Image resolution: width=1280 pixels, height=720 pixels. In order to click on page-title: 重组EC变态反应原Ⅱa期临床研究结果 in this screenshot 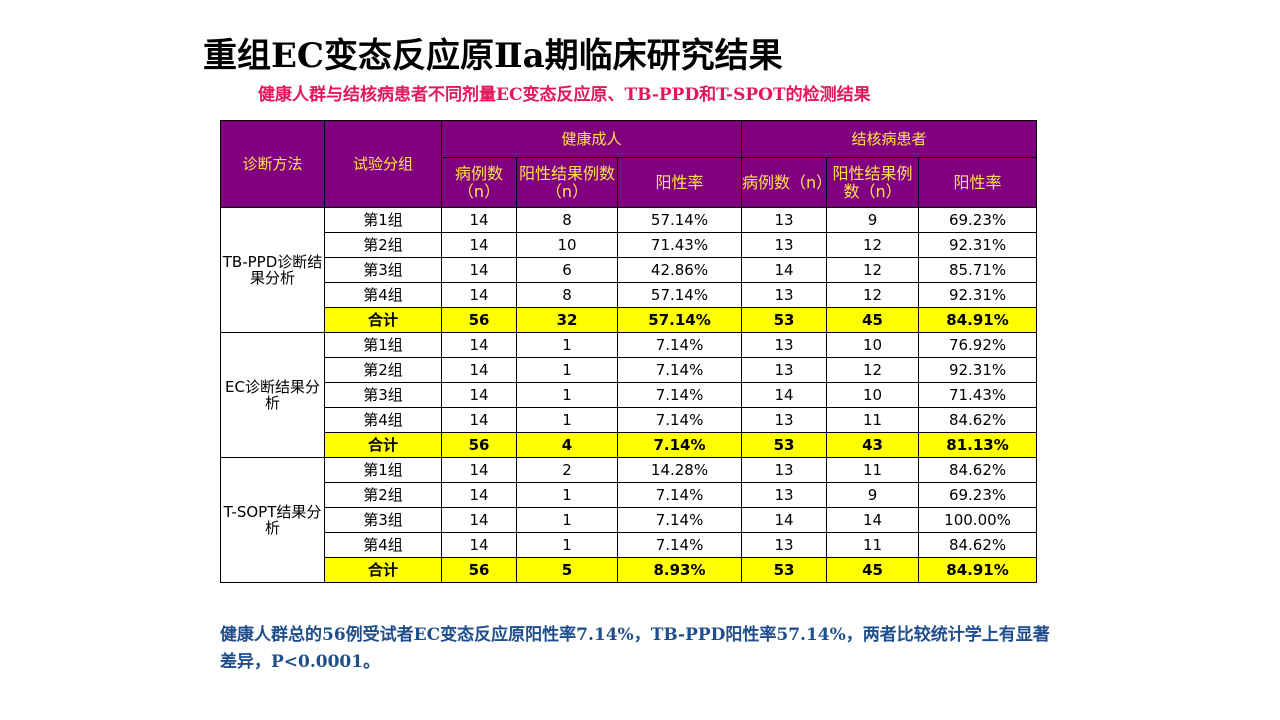, I will do `click(493, 56)`.